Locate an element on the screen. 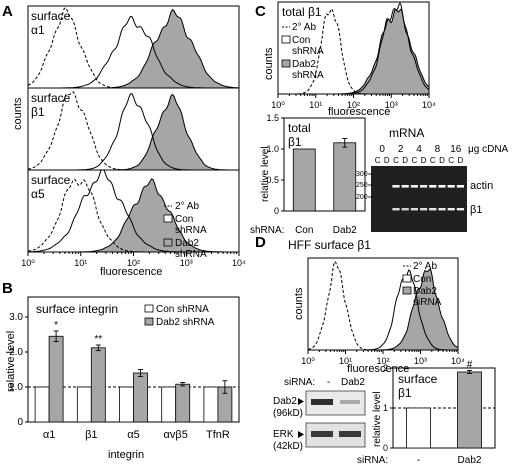 The image size is (520, 465). panel-c-x-tick: 10³ is located at coordinates (391, 105).